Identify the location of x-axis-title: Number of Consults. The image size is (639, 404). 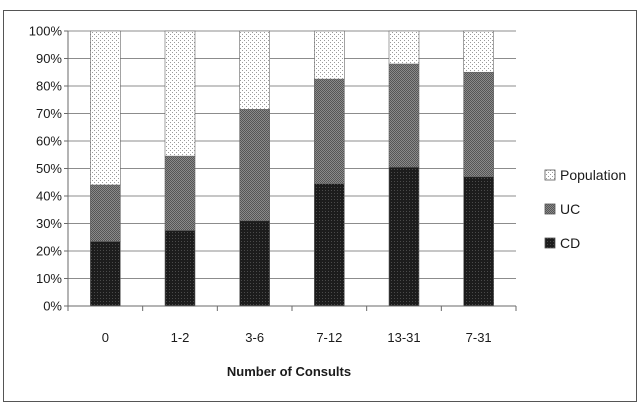
(289, 371).